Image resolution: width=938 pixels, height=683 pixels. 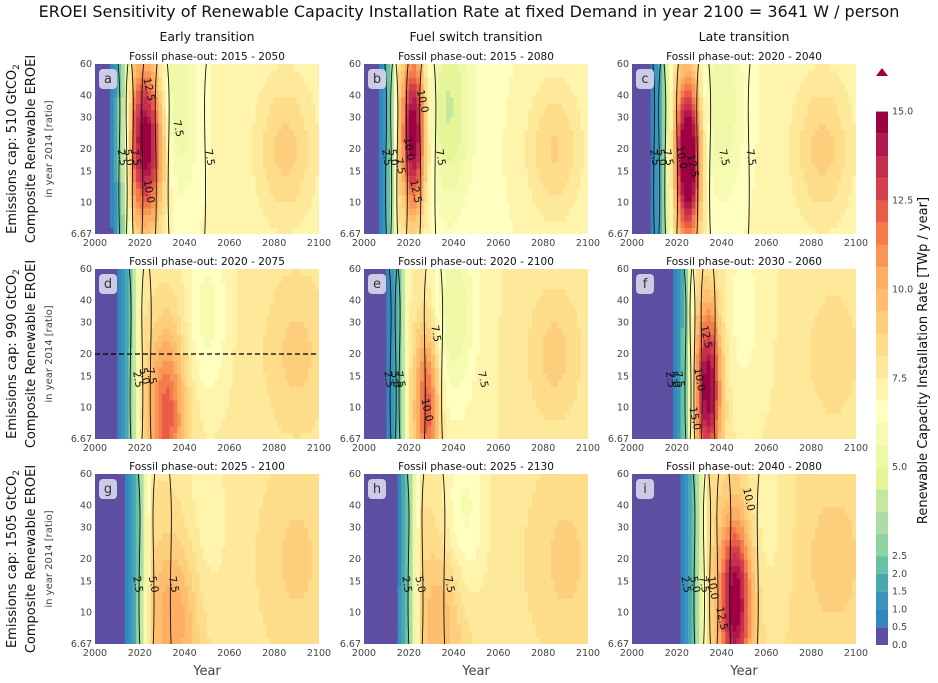 I want to click on panel-h-badge, so click(x=377, y=489).